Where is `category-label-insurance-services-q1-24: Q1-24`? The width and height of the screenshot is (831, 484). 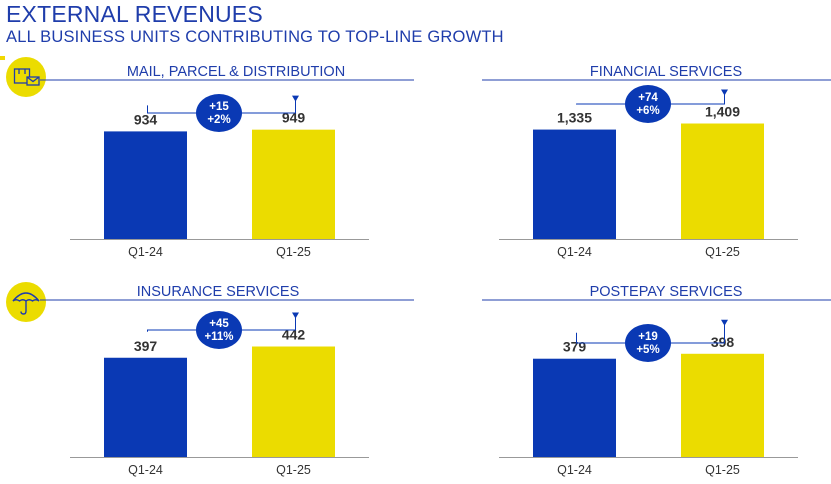
category-label-insurance-services-q1-24: Q1-24 is located at coordinates (145, 470).